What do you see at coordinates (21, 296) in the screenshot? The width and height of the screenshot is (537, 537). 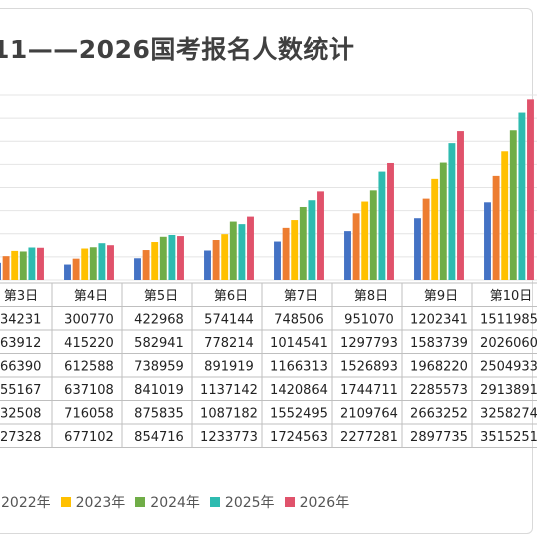 I see `category-label: 第3日` at bounding box center [21, 296].